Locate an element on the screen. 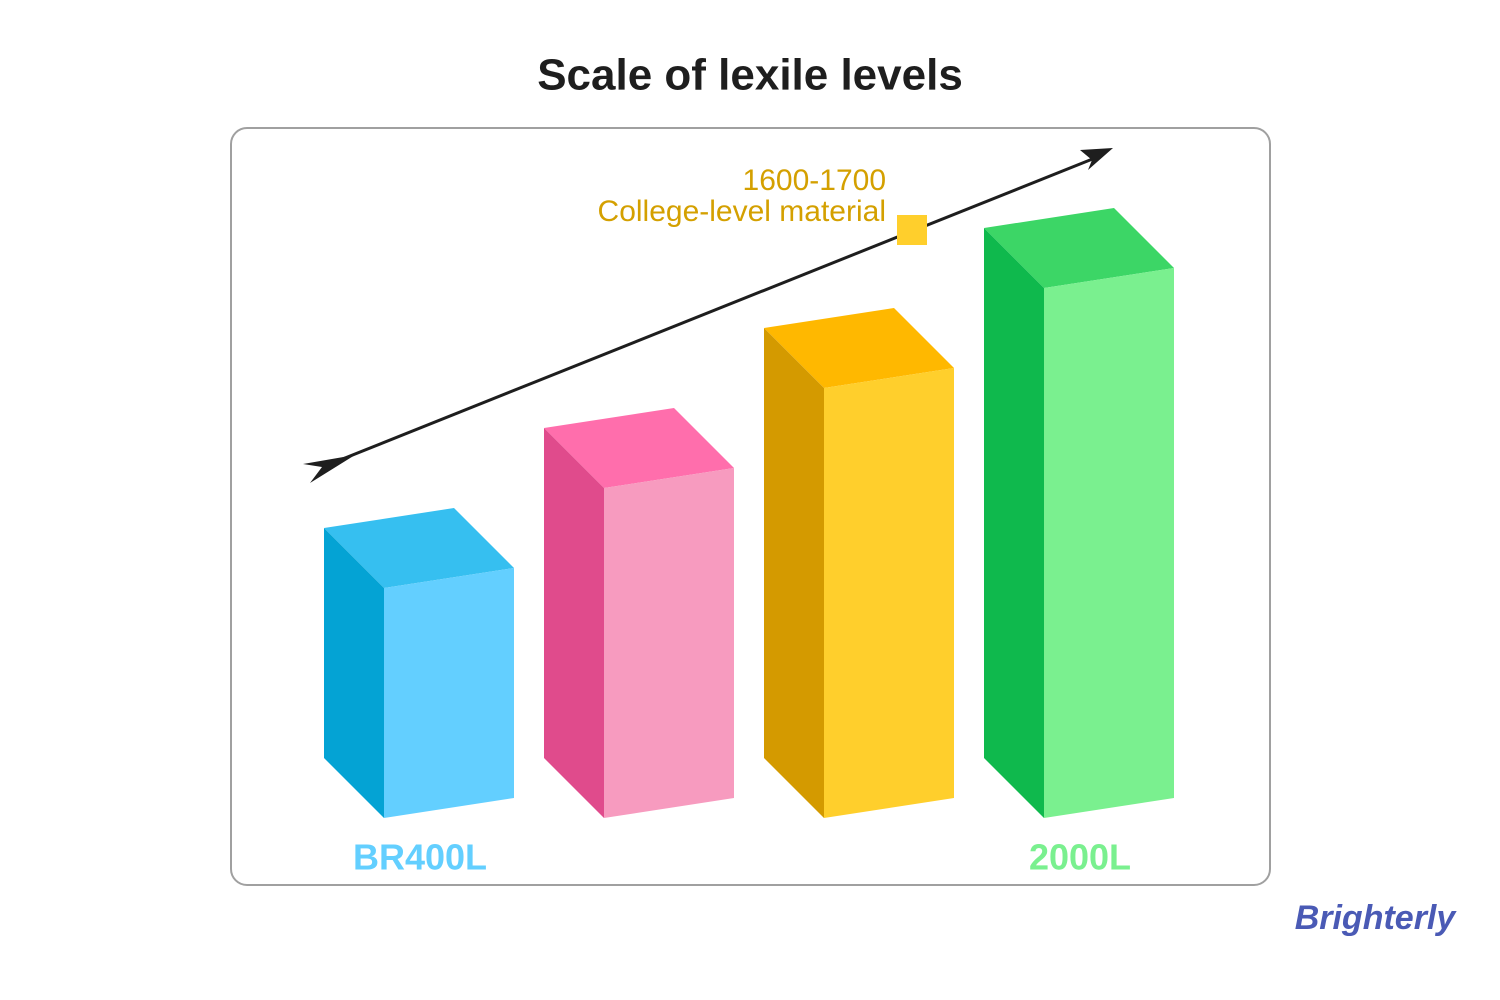 This screenshot has width=1500, height=1000. annotation-text: College-level material is located at coordinates (742, 211).